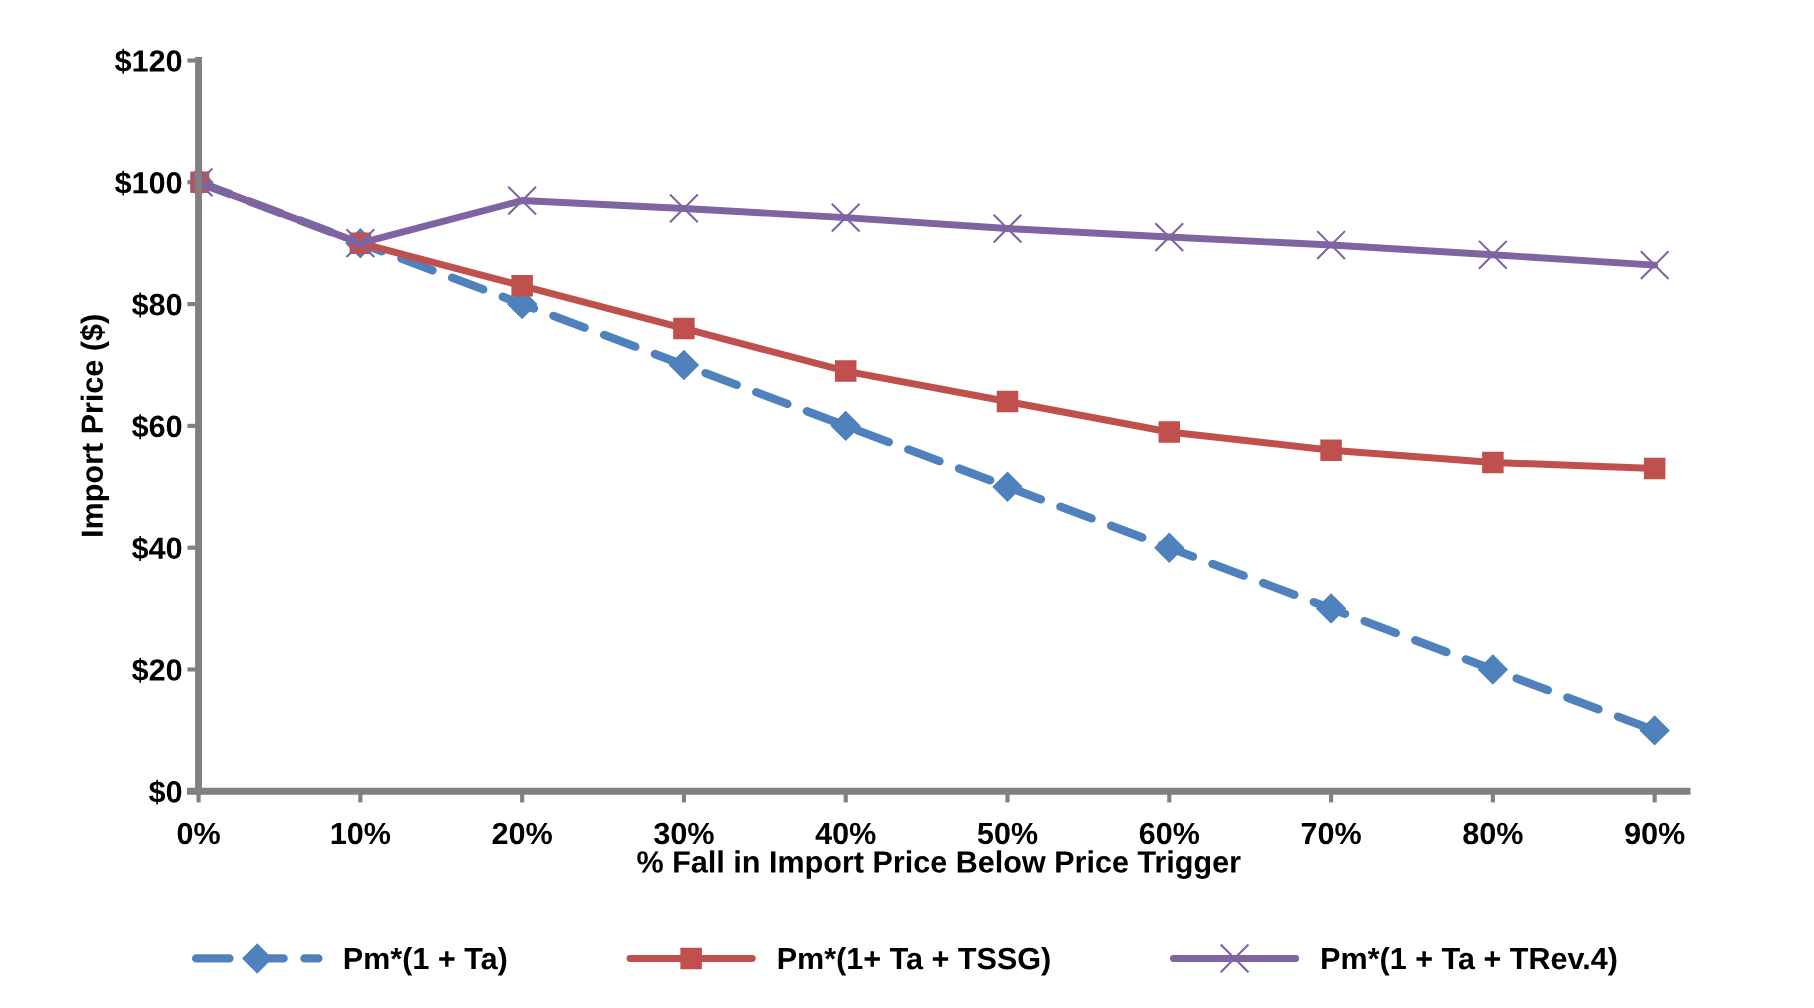 The width and height of the screenshot is (1814, 1008). I want to click on x-tick-label: 50%, so click(1007, 833).